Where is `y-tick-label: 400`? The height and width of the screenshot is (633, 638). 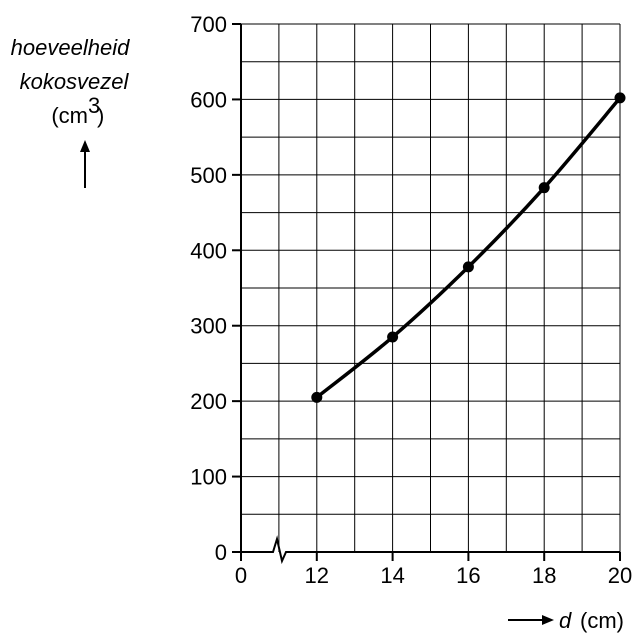
y-tick-label: 400 is located at coordinates (208, 250).